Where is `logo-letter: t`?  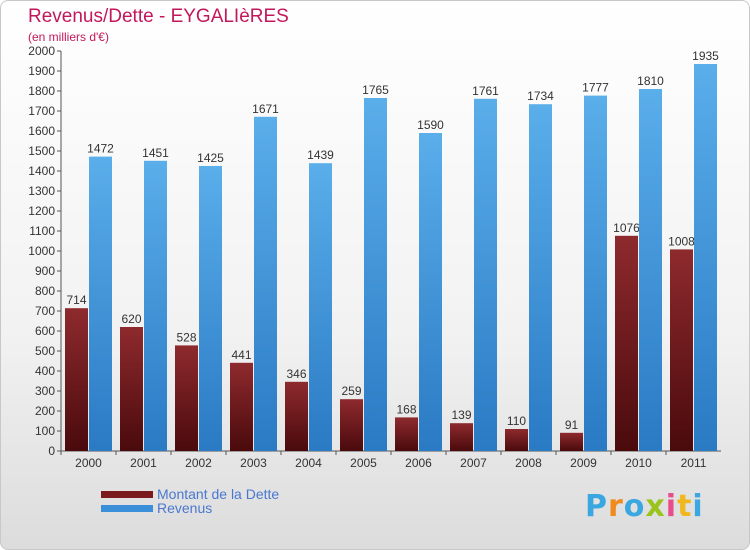
logo-letter: t is located at coordinates (685, 506).